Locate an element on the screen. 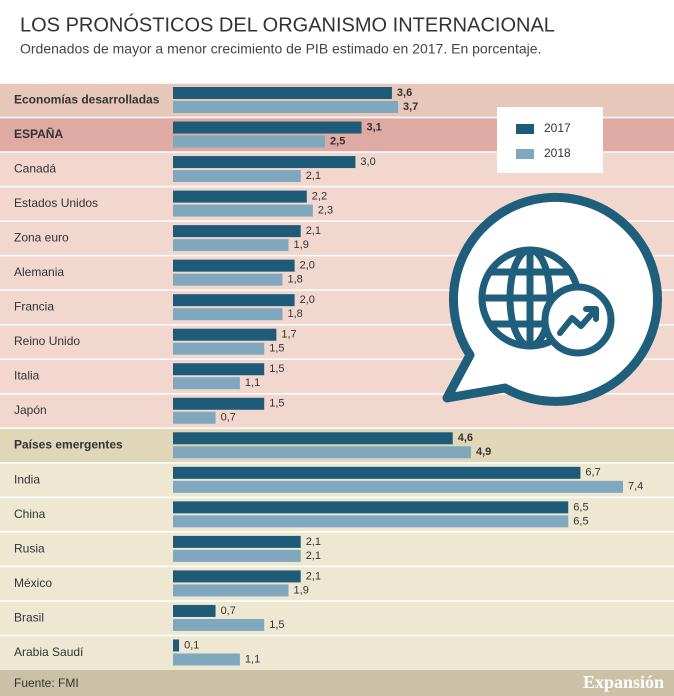 The image size is (674, 696). legend-label: 2017 is located at coordinates (557, 128).